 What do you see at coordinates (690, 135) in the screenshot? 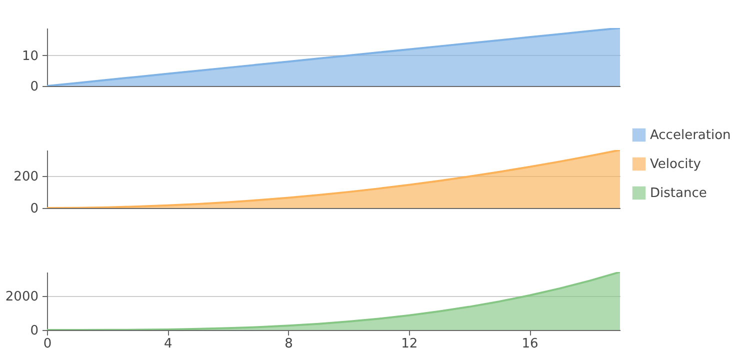
I see `legend-label: Acceleration` at bounding box center [690, 135].